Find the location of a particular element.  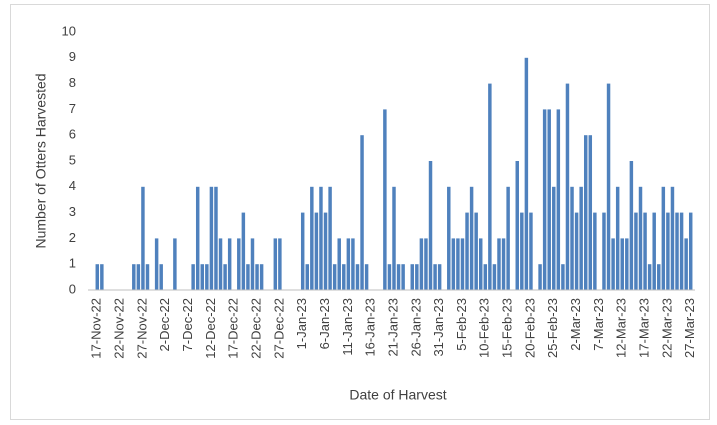

x-tick-label: 26-Jan-23 is located at coordinates (415, 327).